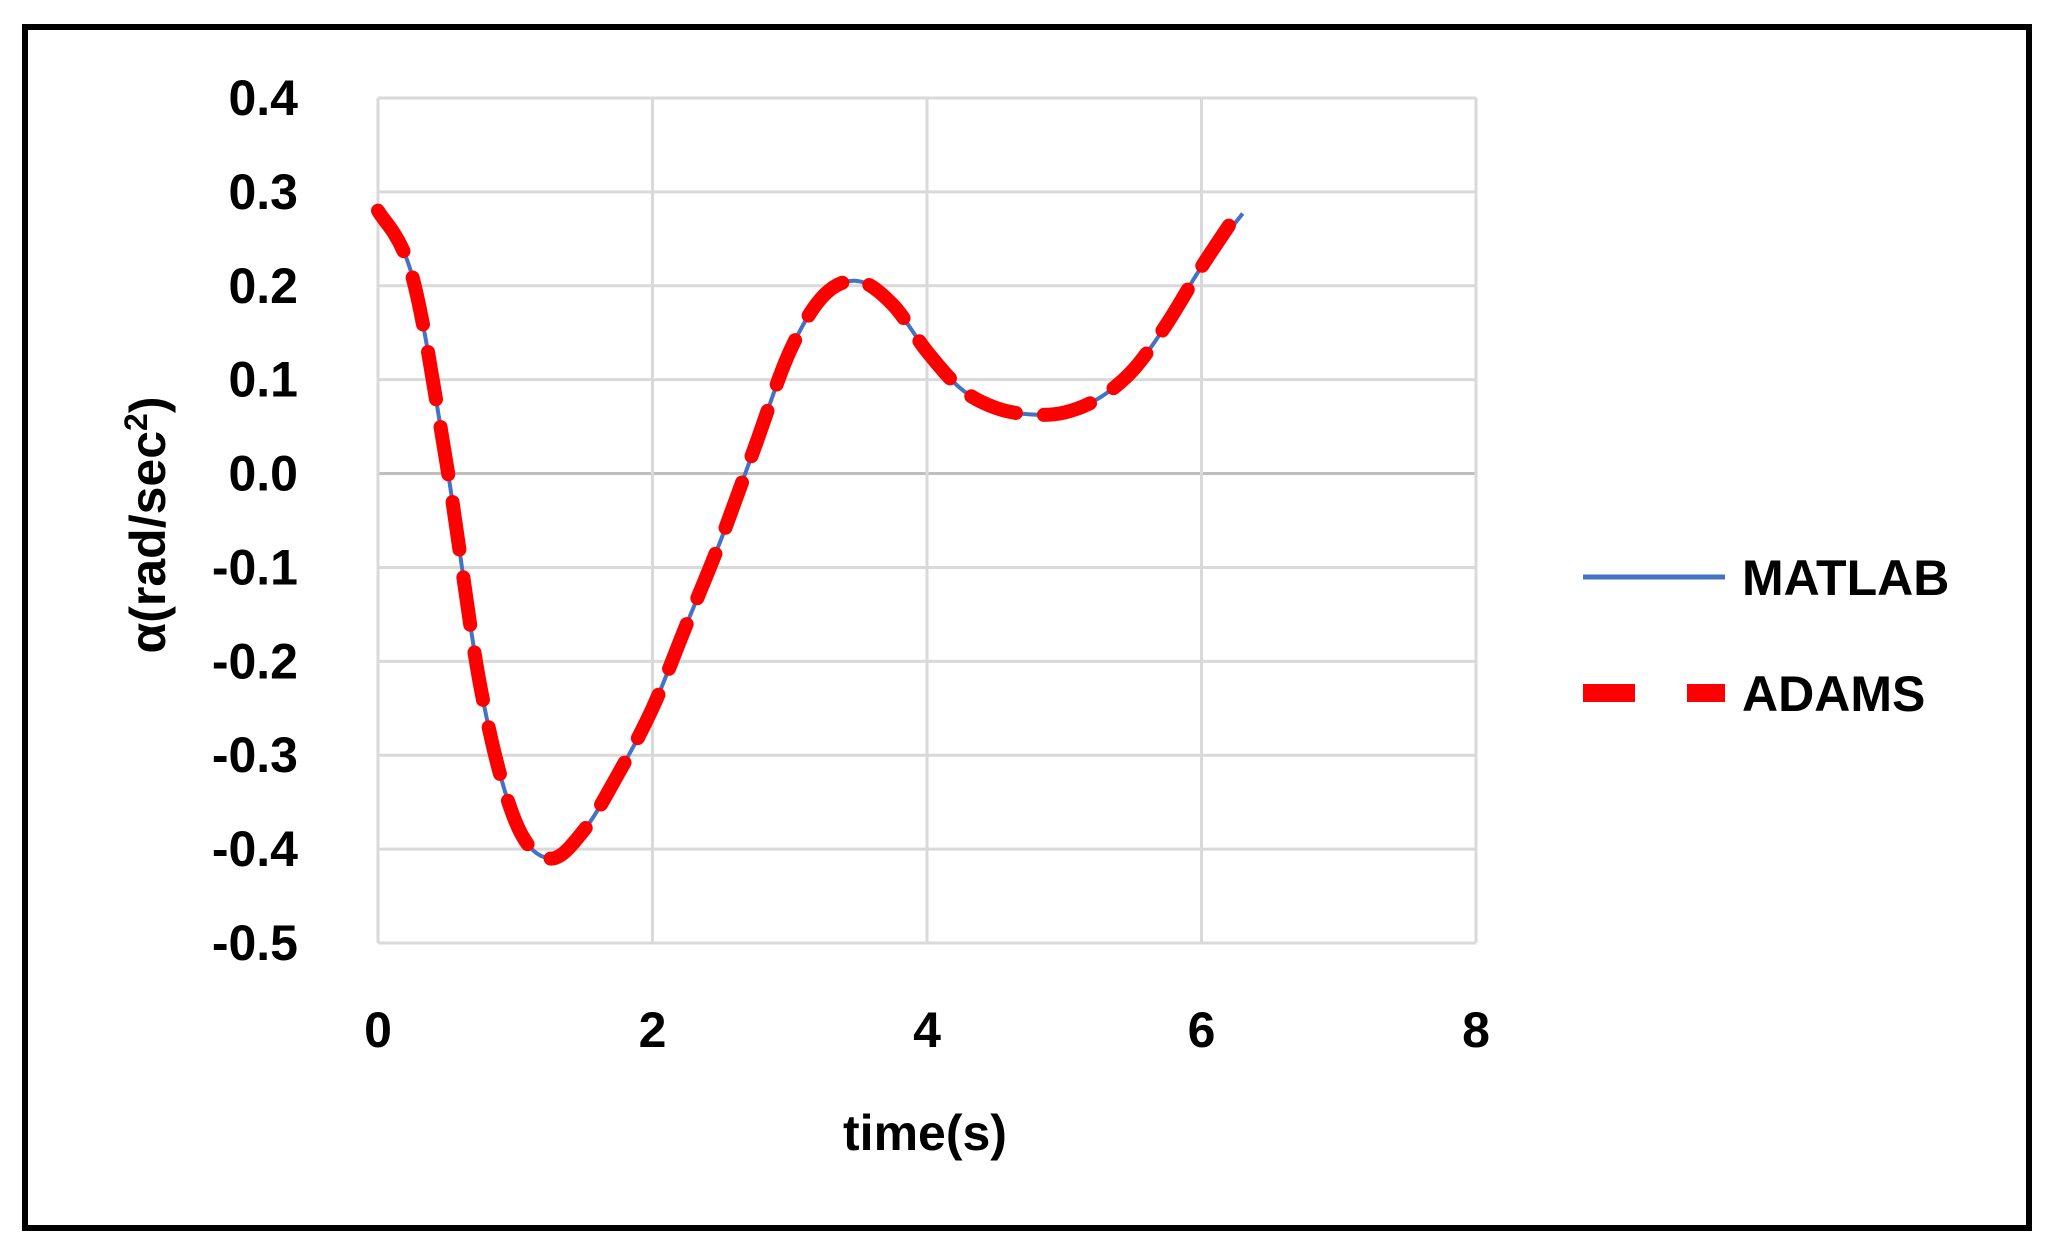  What do you see at coordinates (255, 520) in the screenshot?
I see `y-tick-labels: 0.4 0.3 0.2 0.1 0.0 -0.1 -0.2 -0.3 -0.4 -0.5` at bounding box center [255, 520].